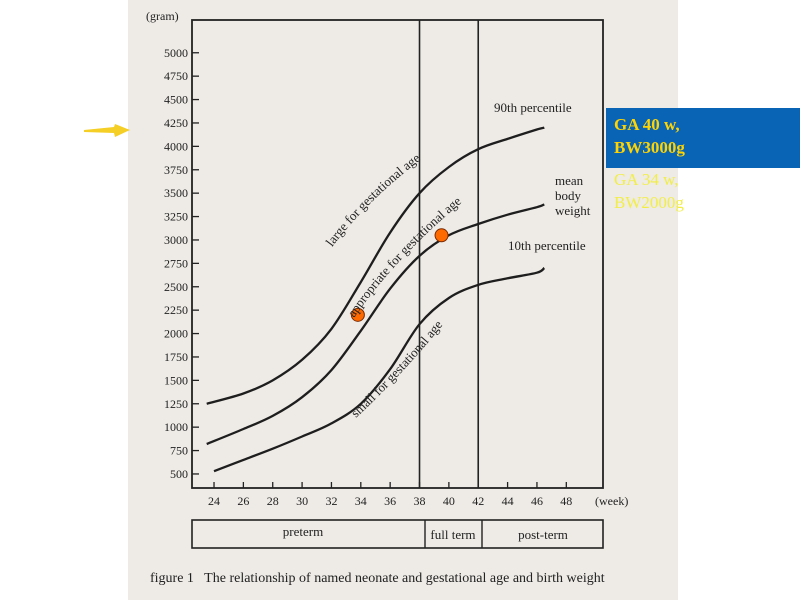 This screenshot has height=600, width=800. Describe the element at coordinates (568, 195) in the screenshot. I see `legend-mean-2: body` at that location.